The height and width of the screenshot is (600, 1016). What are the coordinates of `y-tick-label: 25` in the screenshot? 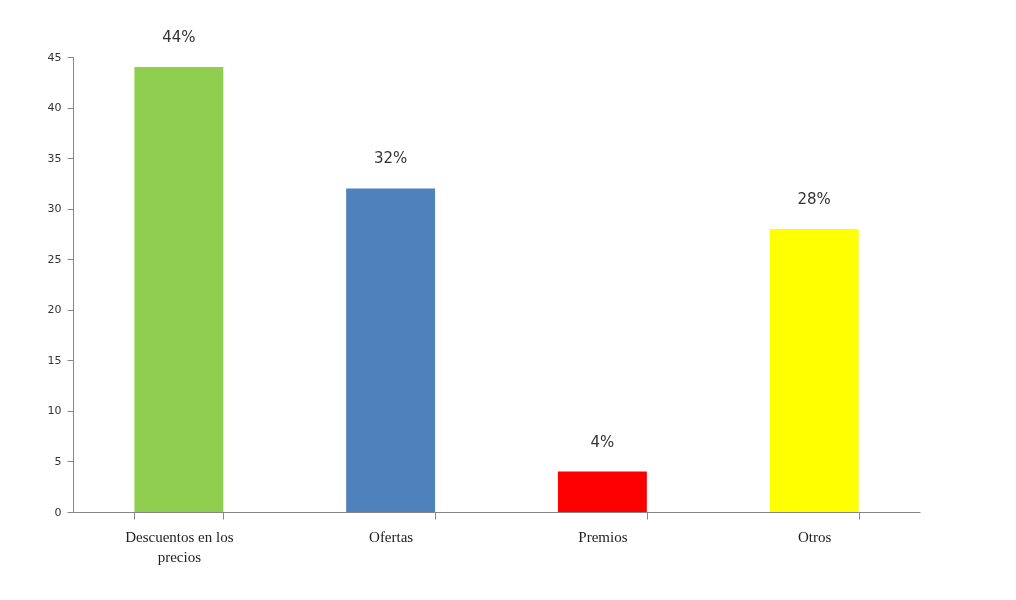 It's located at (54, 259).